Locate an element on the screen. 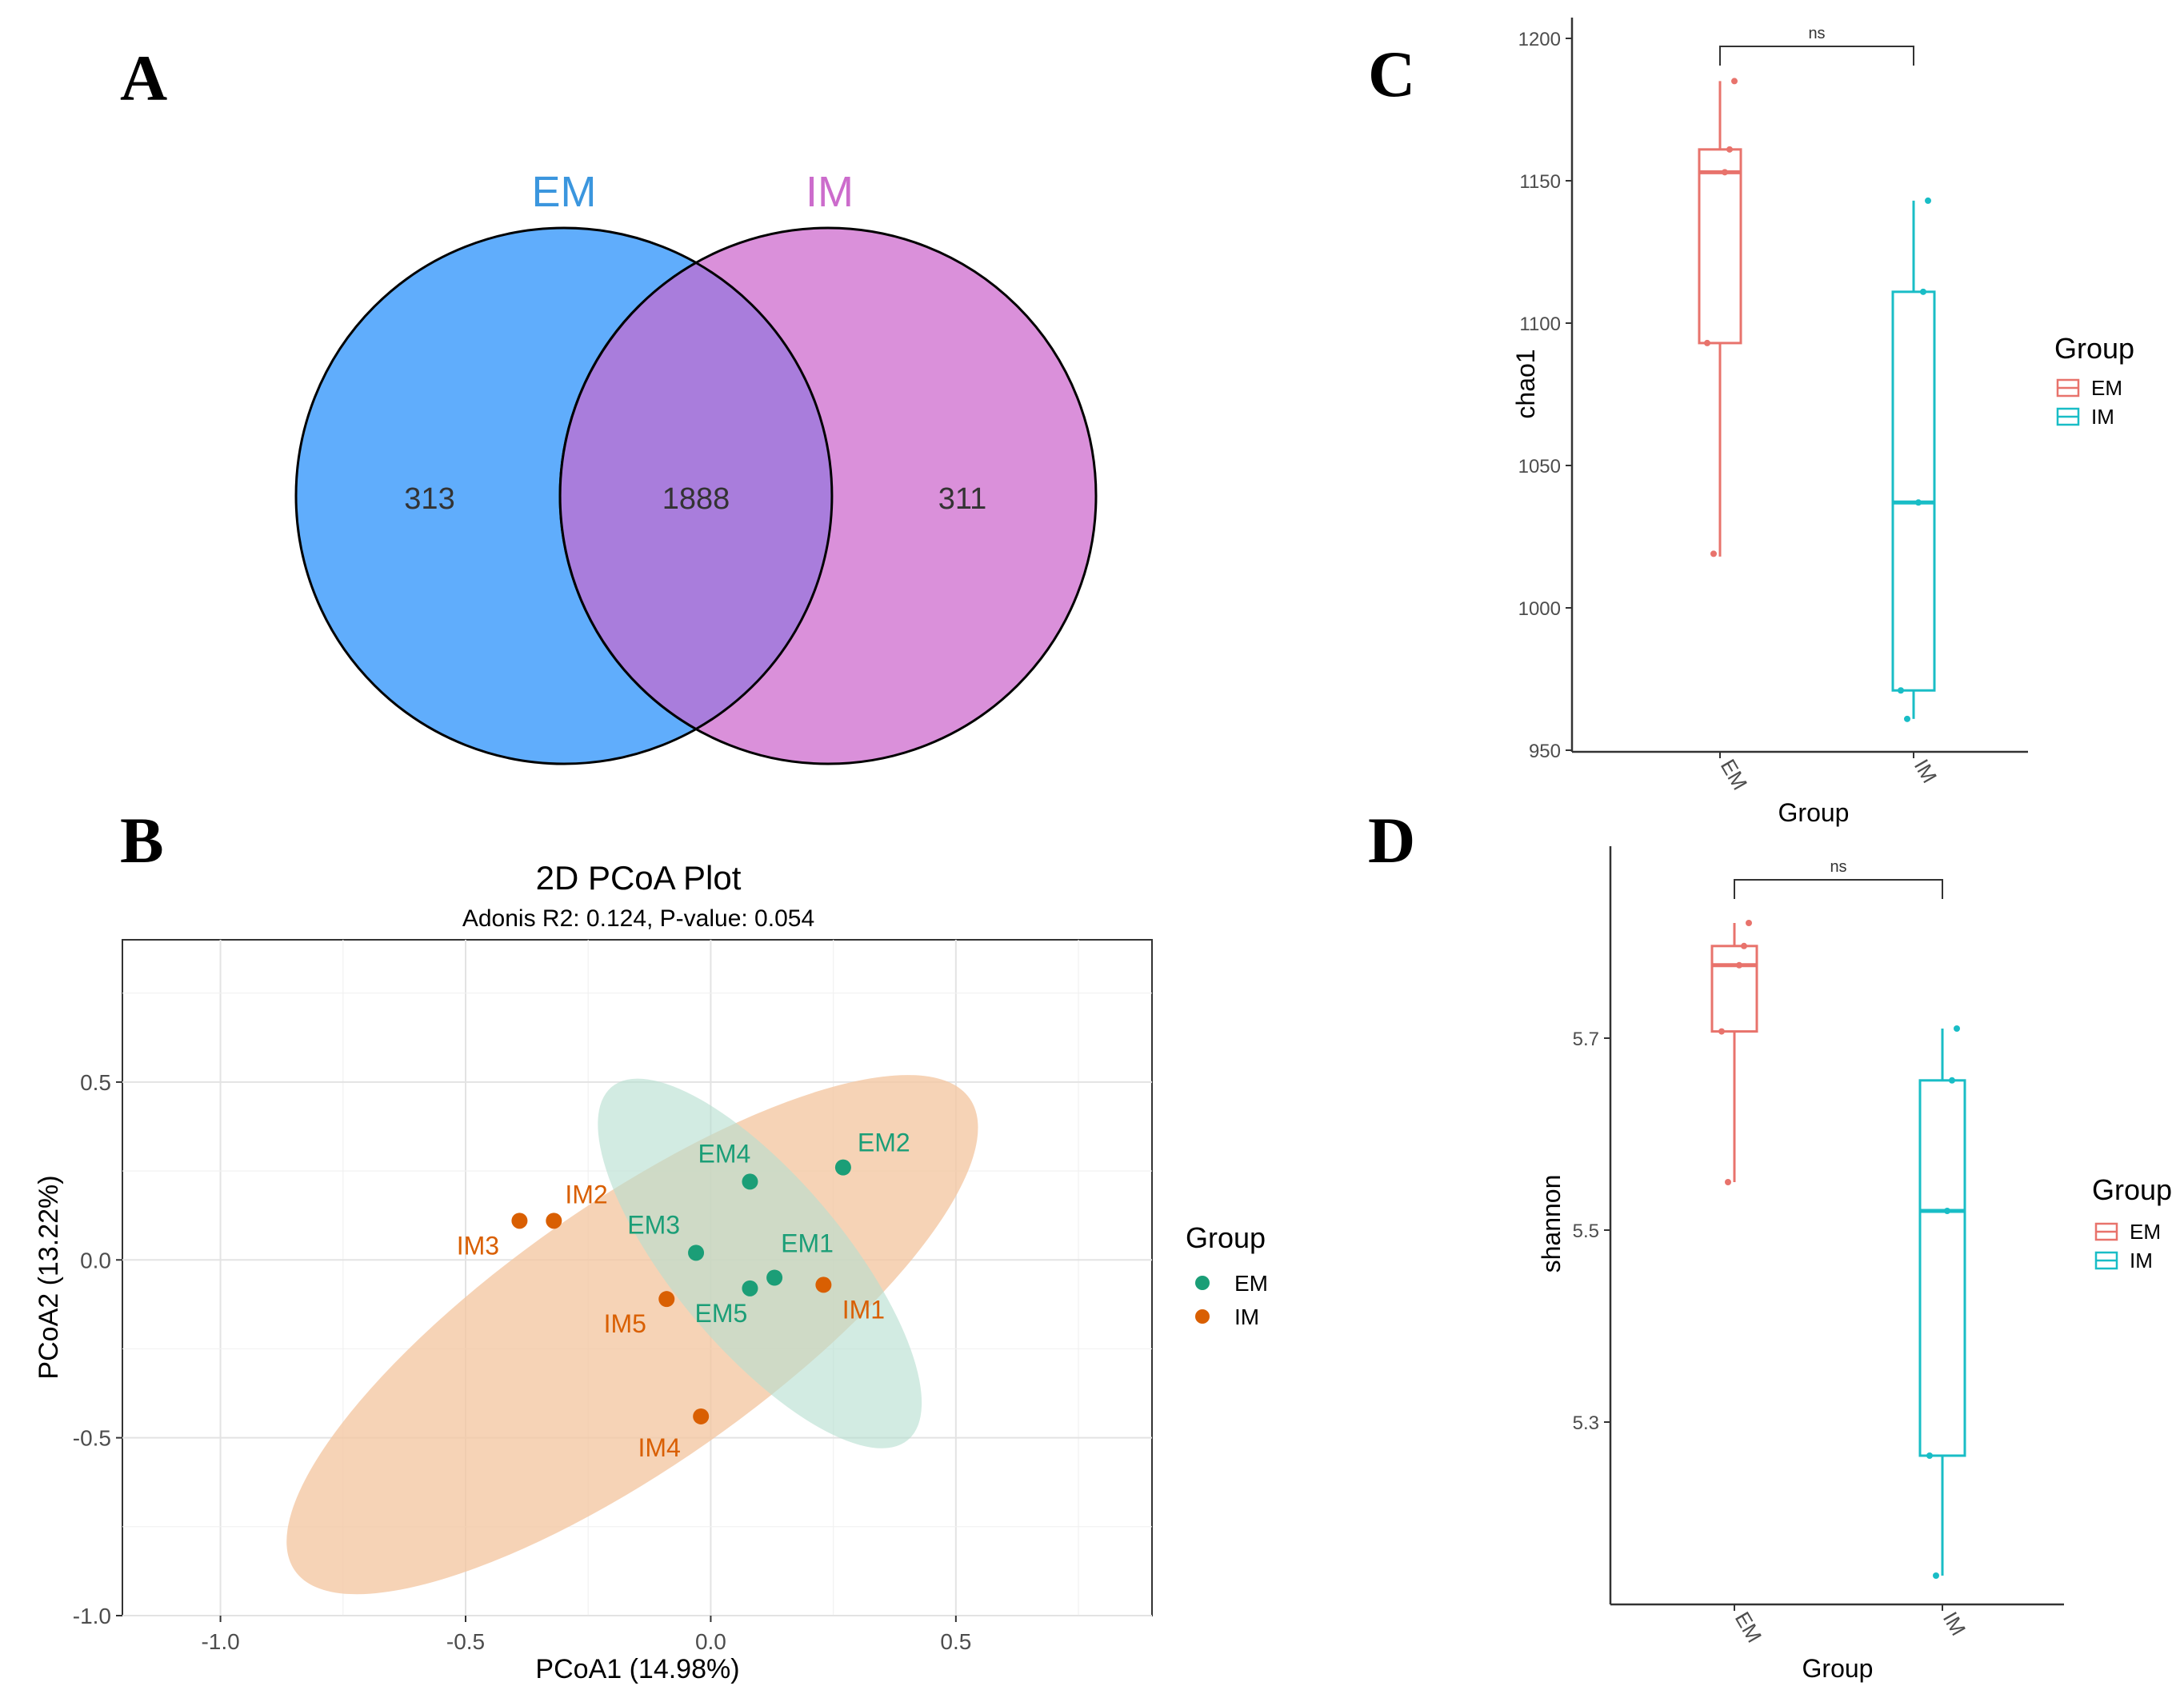  pcoa-point-label-im4: IM4 is located at coordinates (659, 1447).